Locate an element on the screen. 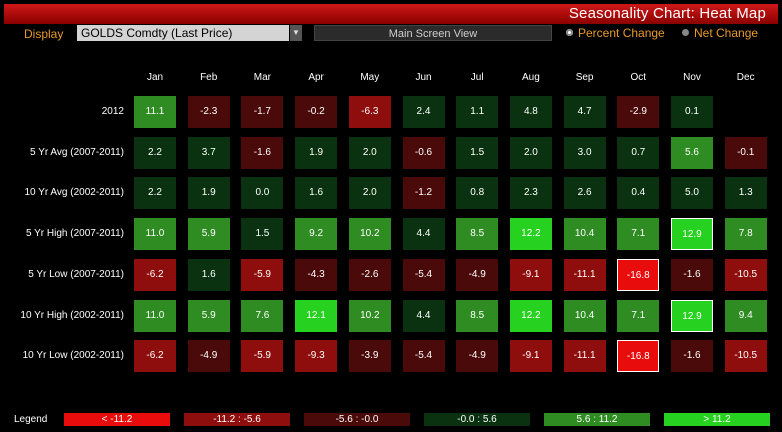 The width and height of the screenshot is (782, 432). legend-swatch: -5.6 : -0.0 is located at coordinates (357, 419).